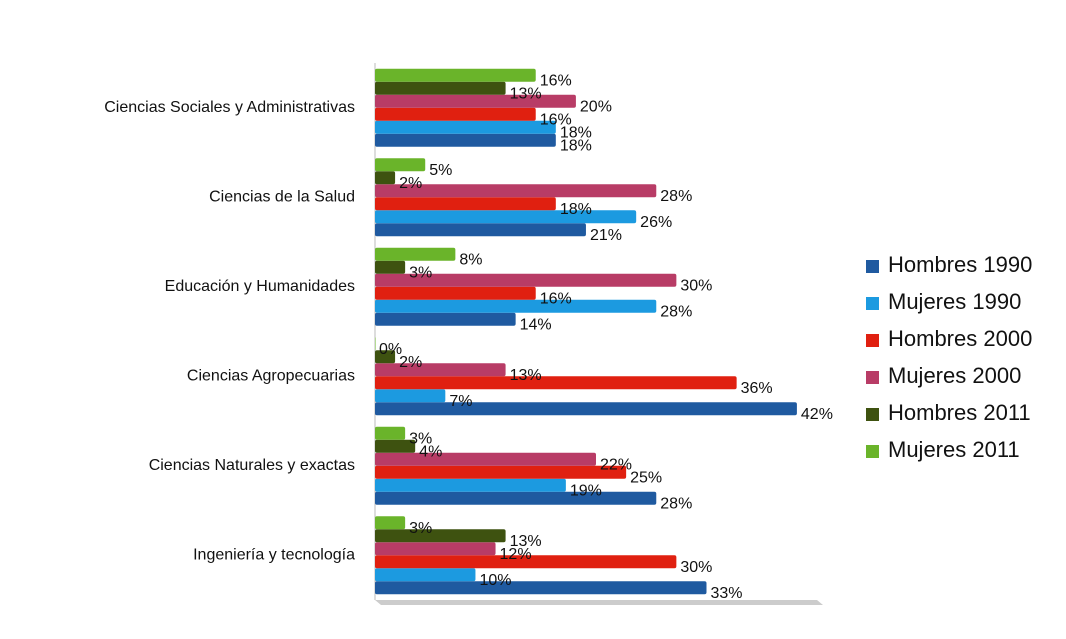 Image resolution: width=1066 pixels, height=639 pixels. What do you see at coordinates (817, 414) in the screenshot?
I see `data-label: 42%` at bounding box center [817, 414].